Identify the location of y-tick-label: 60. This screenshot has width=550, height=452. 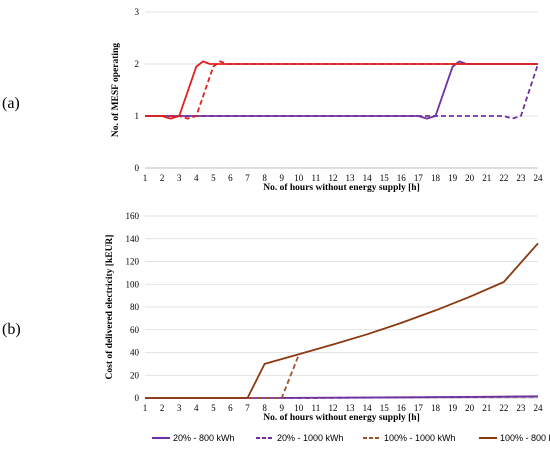
(135, 330).